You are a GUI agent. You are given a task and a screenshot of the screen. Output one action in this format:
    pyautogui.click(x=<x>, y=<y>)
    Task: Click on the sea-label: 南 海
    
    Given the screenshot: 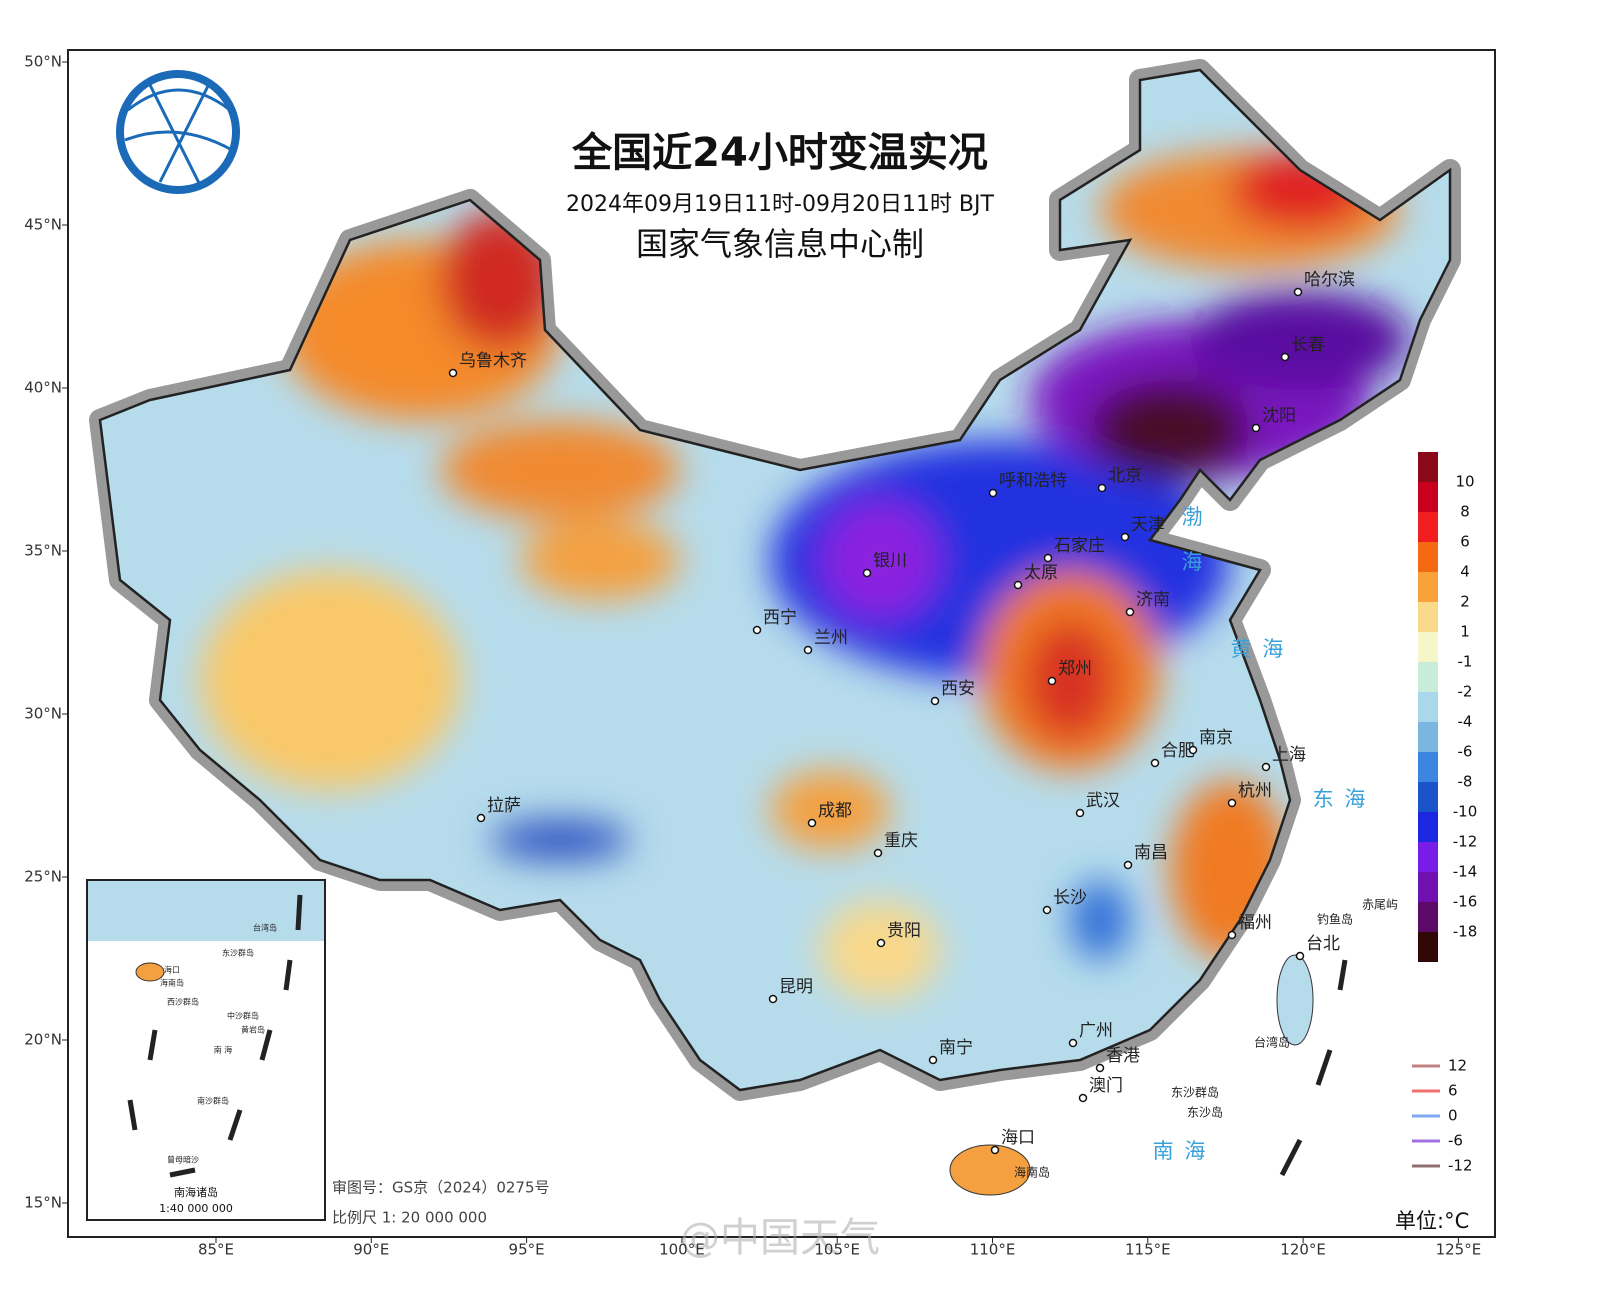 What is the action you would take?
    pyautogui.click(x=1180, y=1151)
    